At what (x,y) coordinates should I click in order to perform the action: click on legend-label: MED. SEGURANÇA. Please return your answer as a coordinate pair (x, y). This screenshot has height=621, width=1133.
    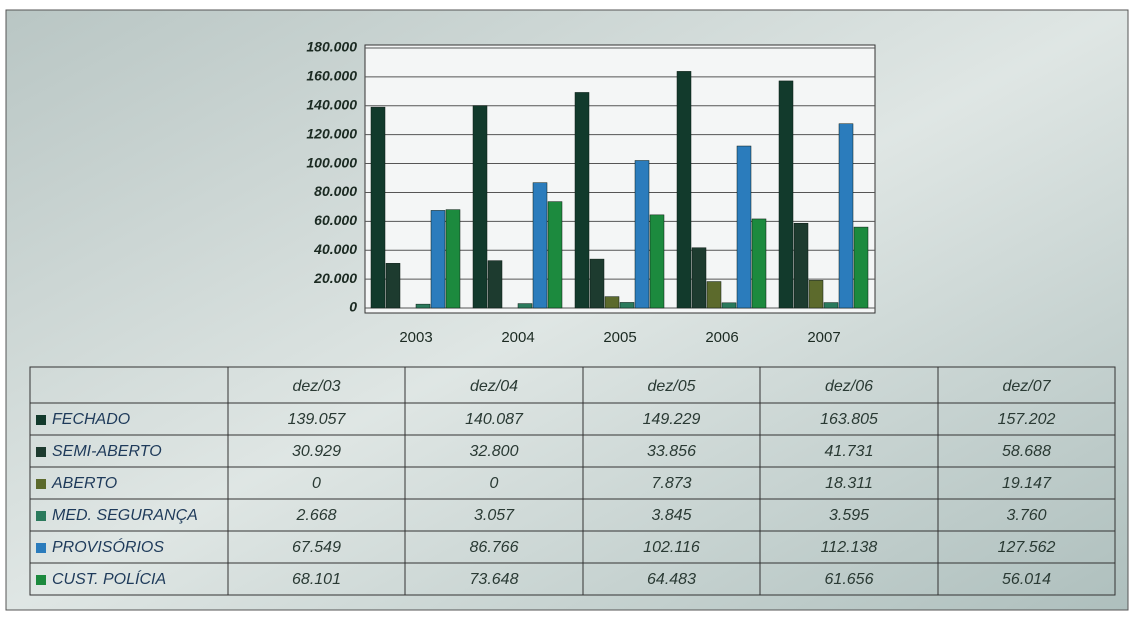
    Looking at the image, I should click on (125, 515).